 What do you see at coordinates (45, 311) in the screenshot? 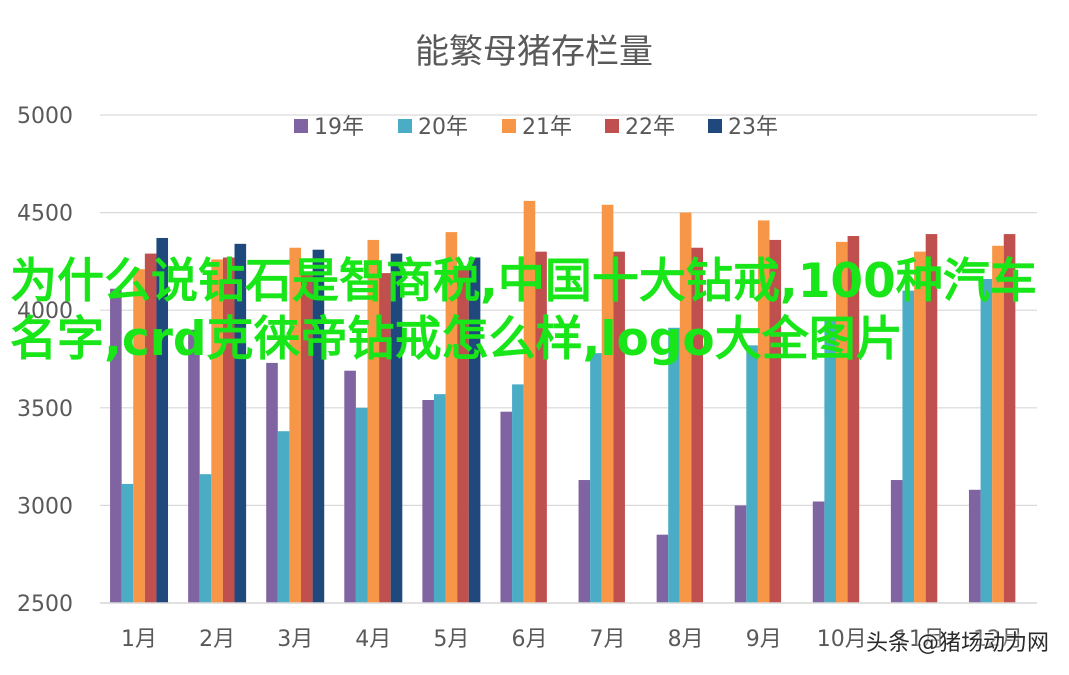
I see `y-tick-label: 4000` at bounding box center [45, 311].